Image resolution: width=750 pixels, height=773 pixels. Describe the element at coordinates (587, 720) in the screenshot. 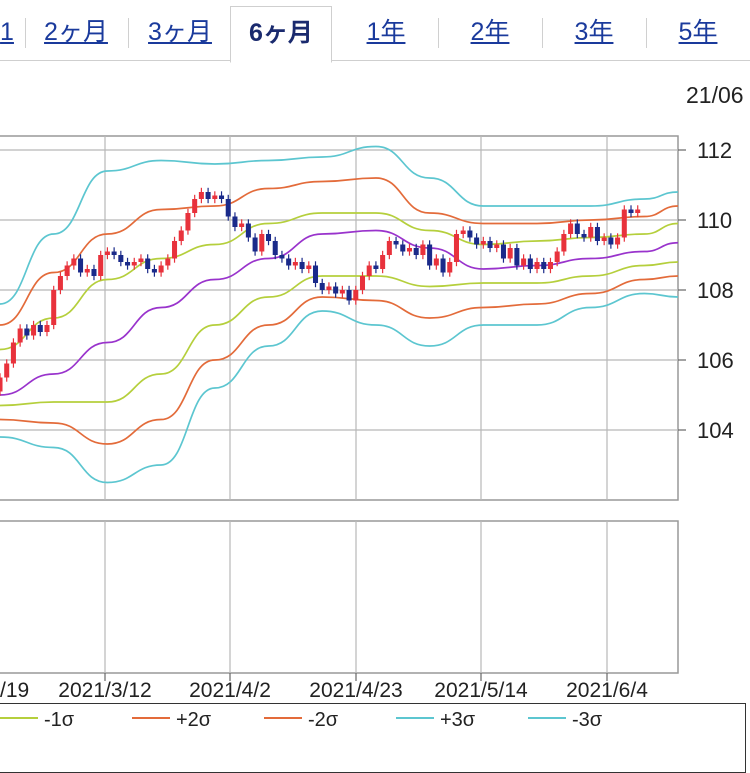

I see `legend-label: -3σ` at that location.